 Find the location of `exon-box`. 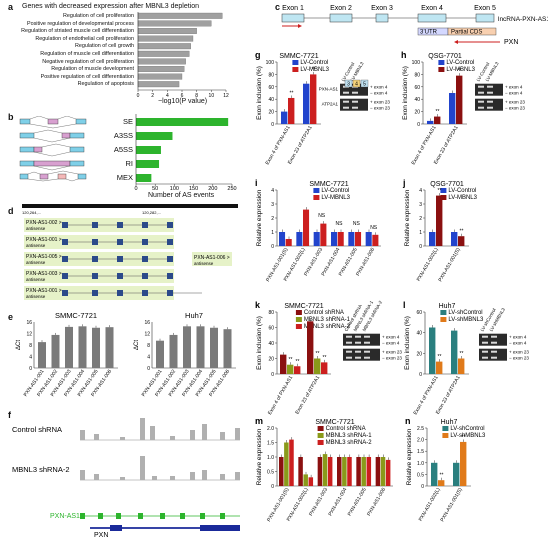

exon-box is located at coordinates (432, 18).